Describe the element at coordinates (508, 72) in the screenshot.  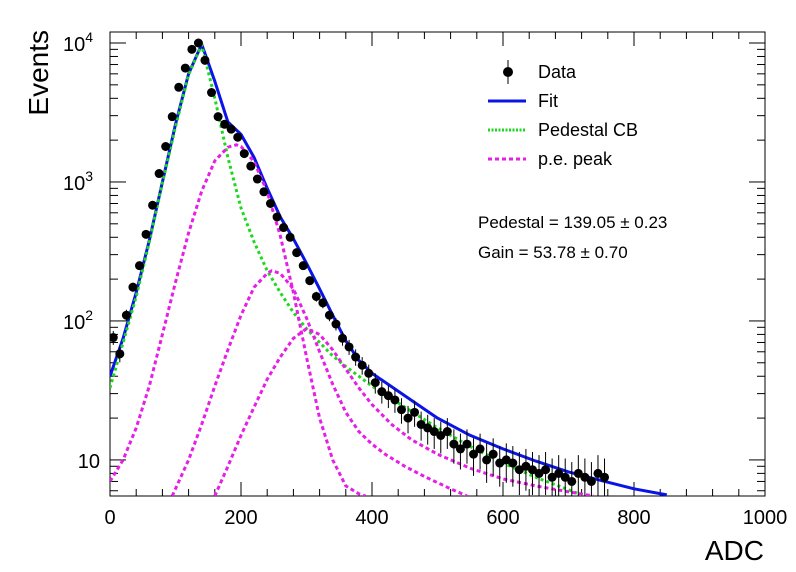
I see `legend-marker` at that location.